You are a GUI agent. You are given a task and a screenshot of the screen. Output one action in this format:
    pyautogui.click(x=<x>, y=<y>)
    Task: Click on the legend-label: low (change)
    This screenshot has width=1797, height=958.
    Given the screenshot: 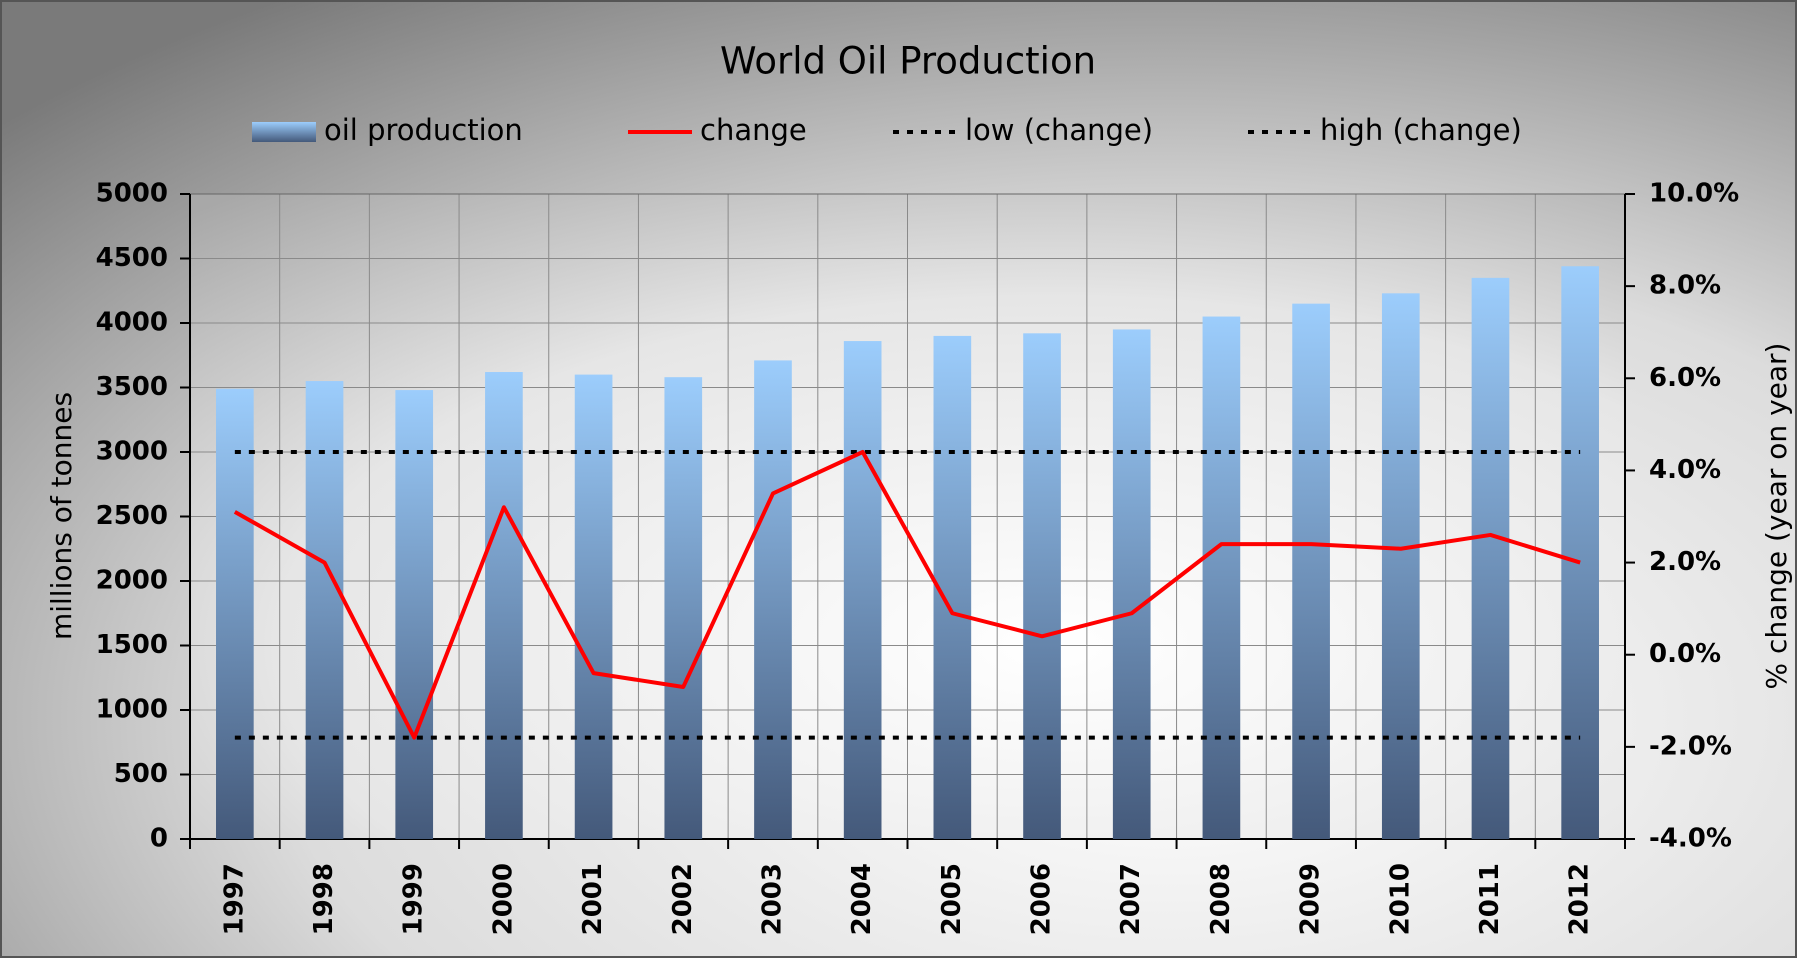 What is the action you would take?
    pyautogui.click(x=1059, y=130)
    